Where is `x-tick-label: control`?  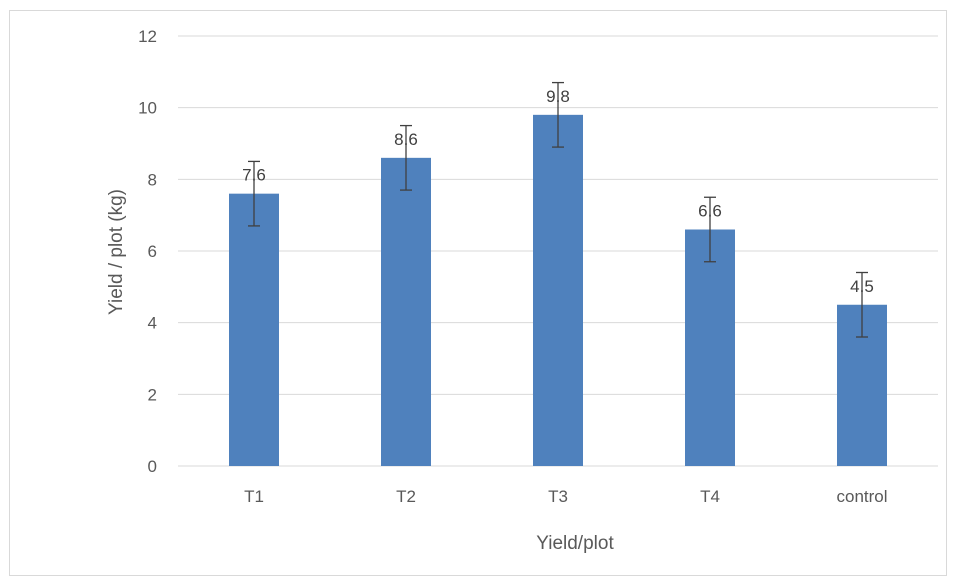
x-tick-label: control is located at coordinates (861, 496).